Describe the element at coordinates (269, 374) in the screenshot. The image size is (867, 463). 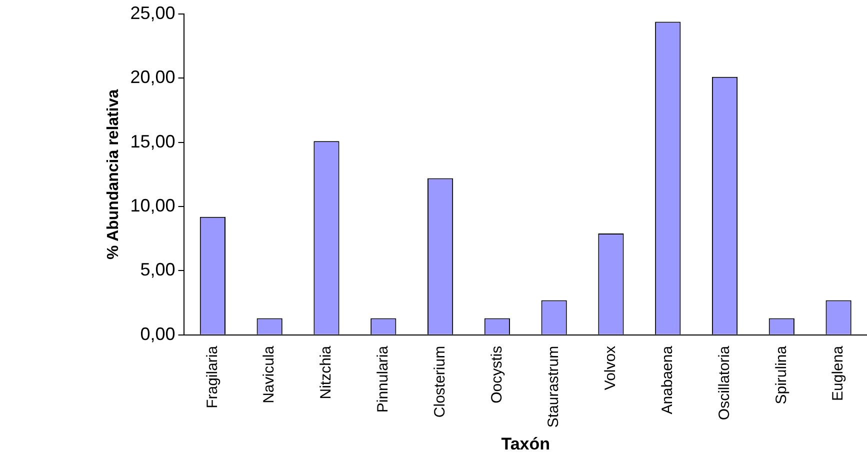
I see `x-tick-label: Navicula` at that location.